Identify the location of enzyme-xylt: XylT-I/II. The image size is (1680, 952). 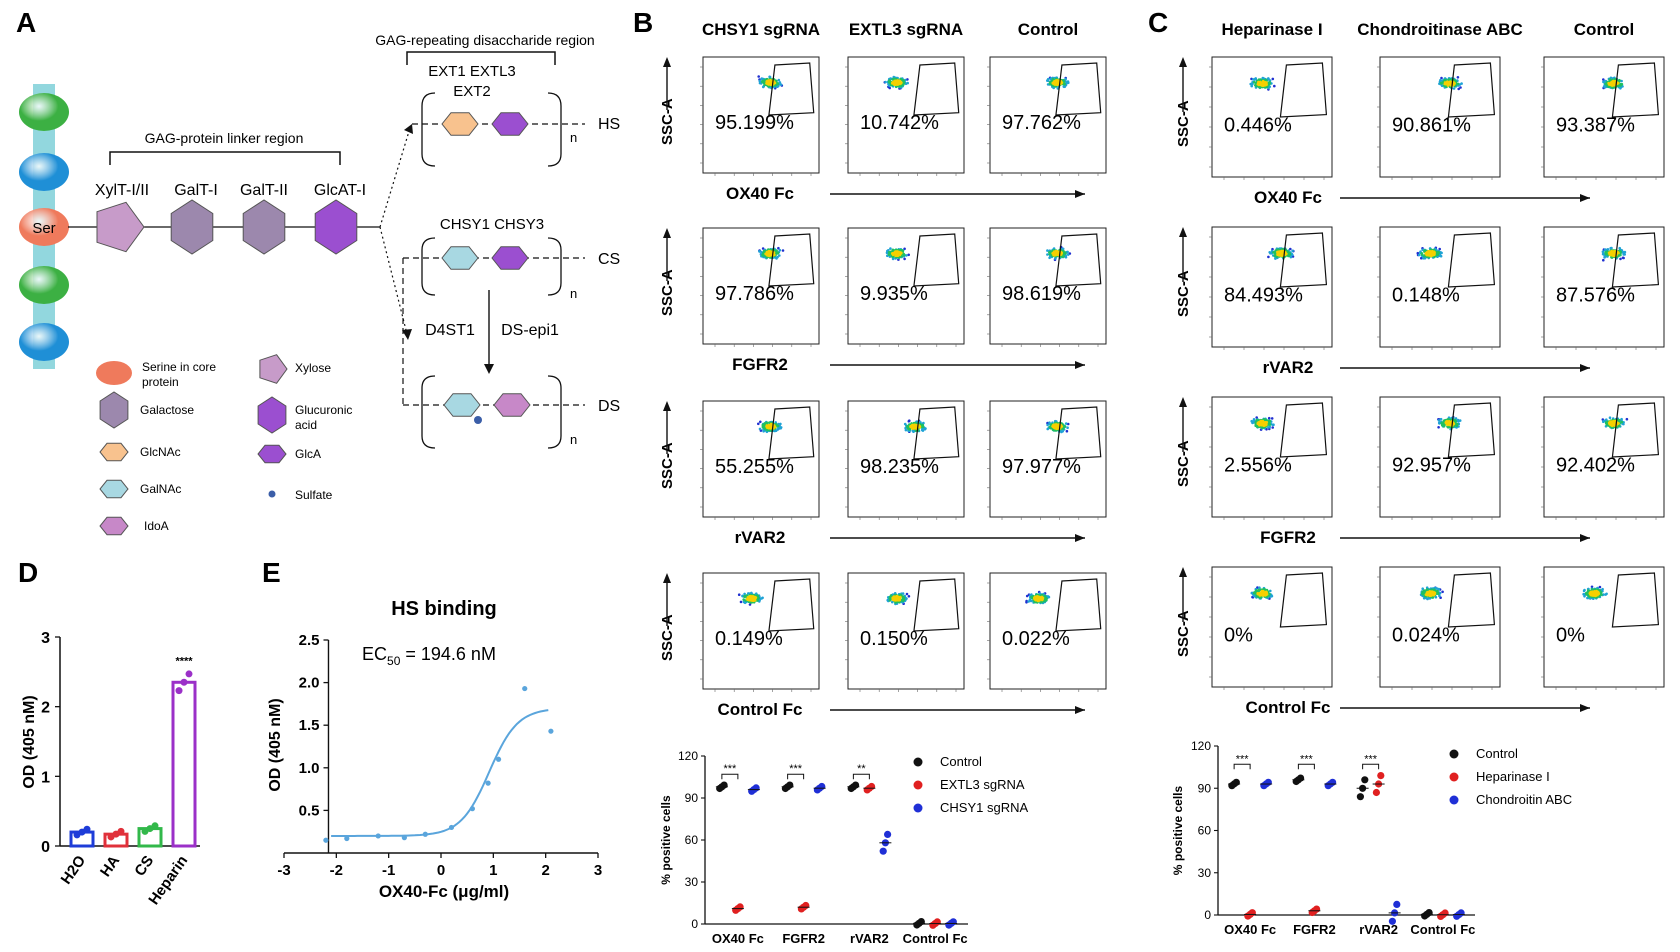
(122, 190).